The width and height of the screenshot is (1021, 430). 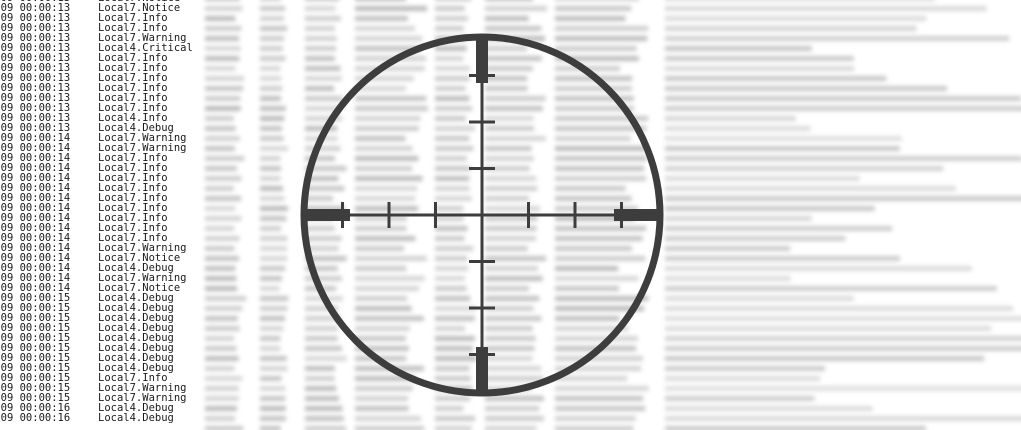 I want to click on log-row: 3-09 00:00:13 Local4.Critical, so click(x=107, y=48).